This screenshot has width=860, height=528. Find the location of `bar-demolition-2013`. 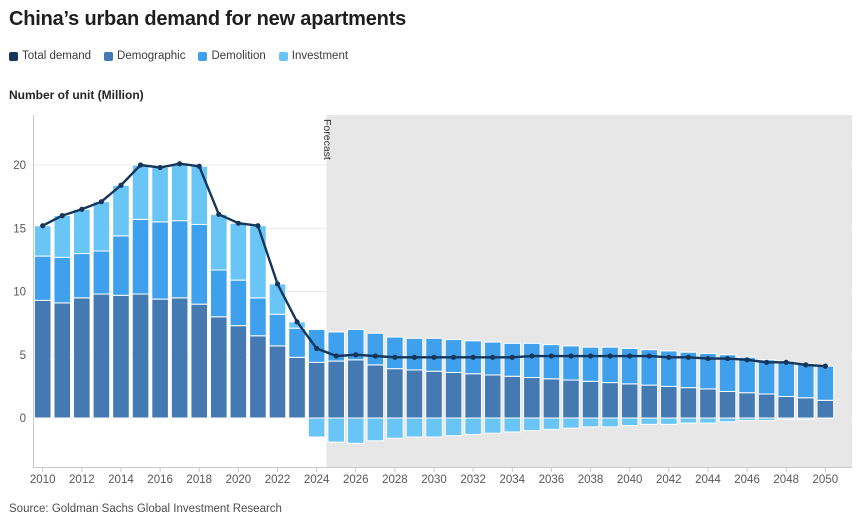

bar-demolition-2013 is located at coordinates (101, 272).